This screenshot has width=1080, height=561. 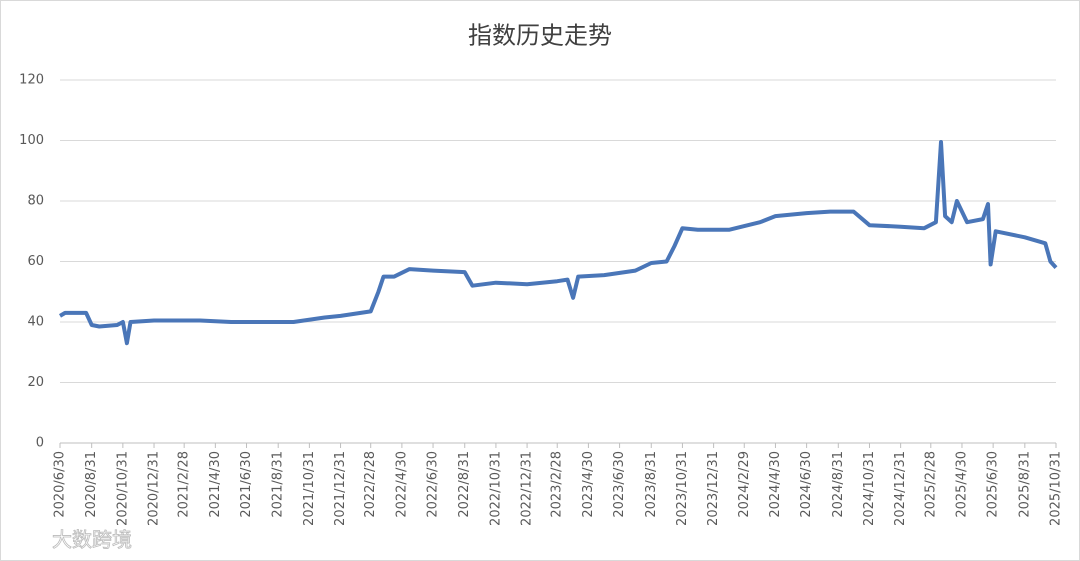 What do you see at coordinates (246, 484) in the screenshot?
I see `x-tick-label: 2021/6/30` at bounding box center [246, 484].